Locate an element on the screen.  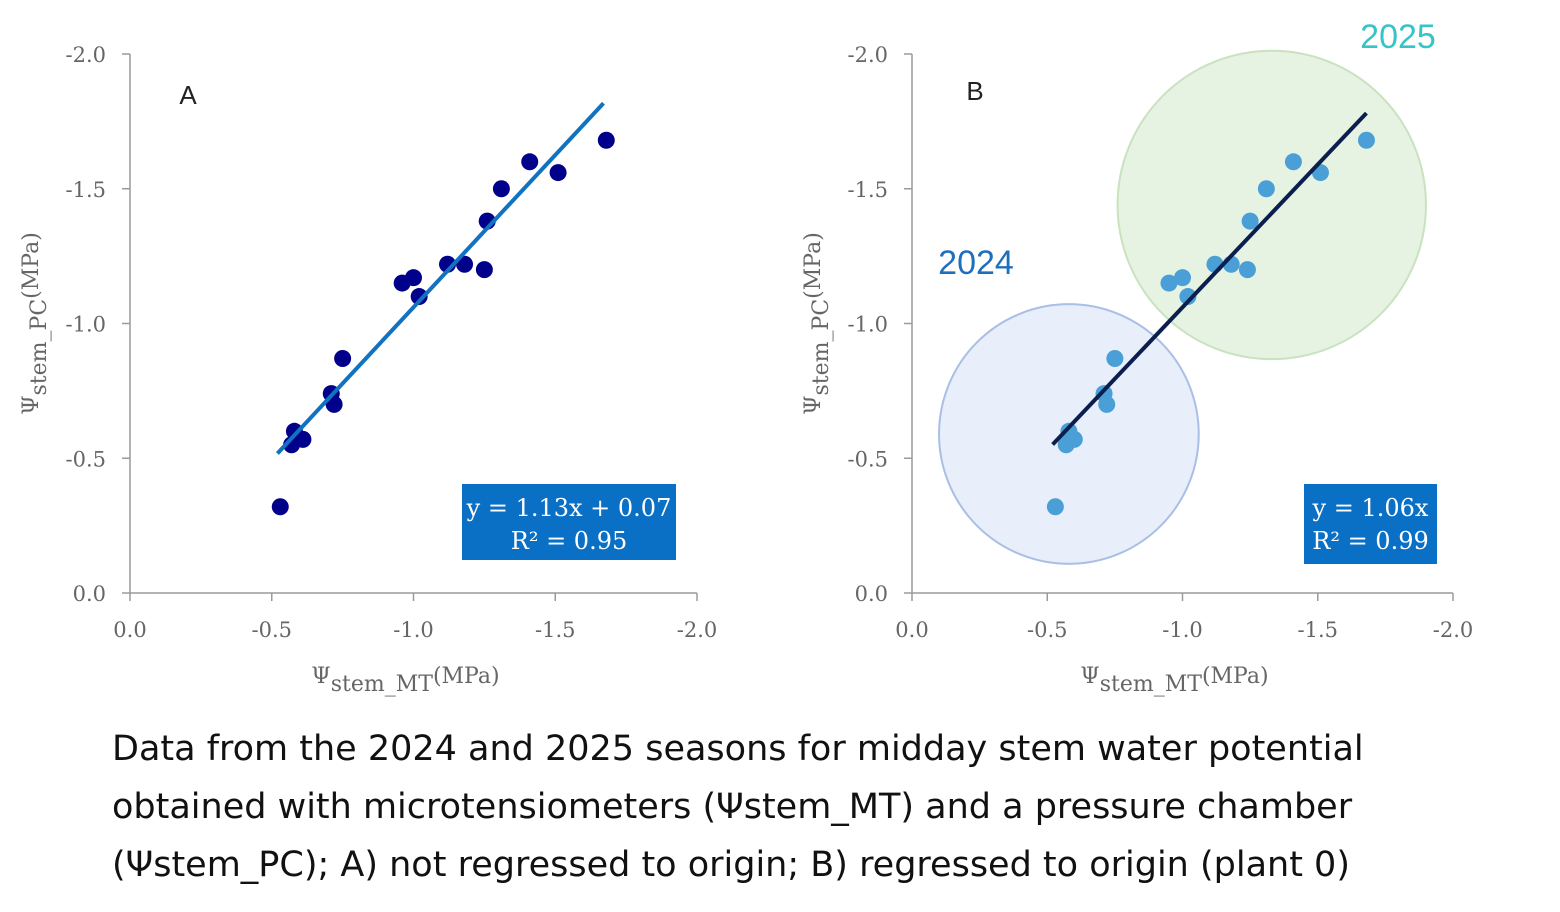
r-squared-text: R² = 0.95 is located at coordinates (569, 541).